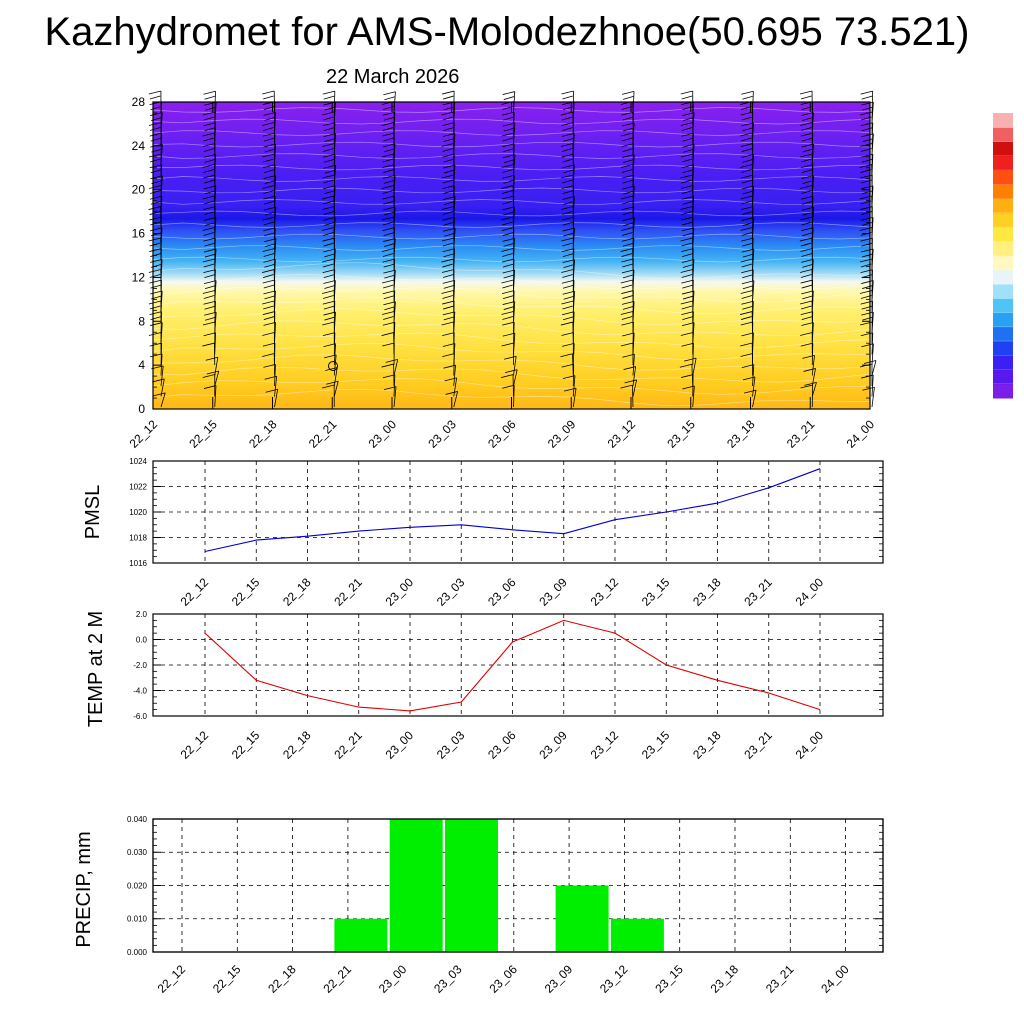 The height and width of the screenshot is (1024, 1024). I want to click on precip-bar, so click(582, 918).